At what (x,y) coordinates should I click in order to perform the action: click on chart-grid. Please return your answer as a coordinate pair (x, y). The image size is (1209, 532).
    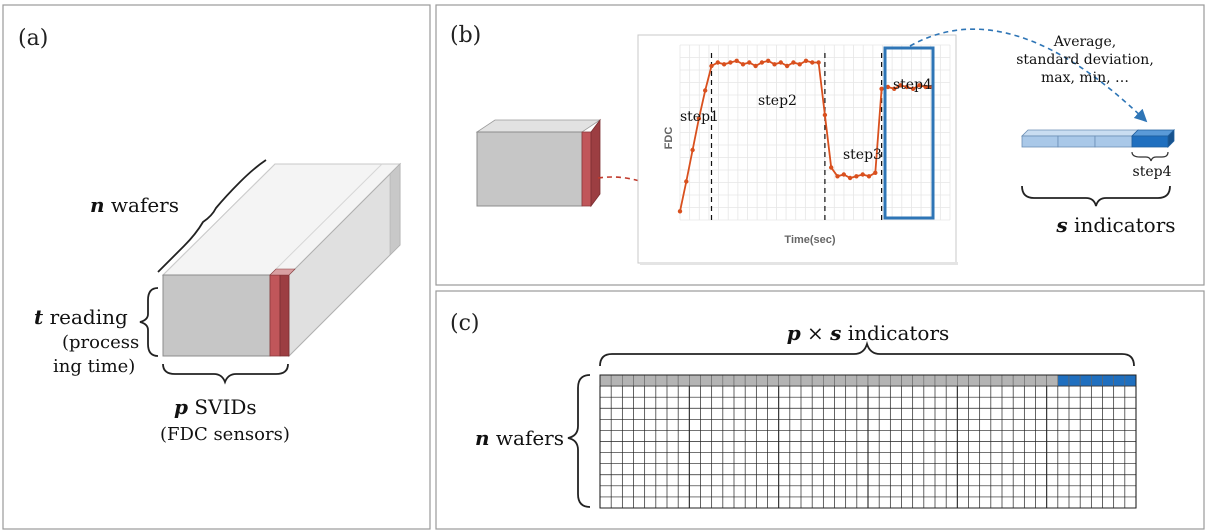
    Looking at the image, I should click on (815, 132).